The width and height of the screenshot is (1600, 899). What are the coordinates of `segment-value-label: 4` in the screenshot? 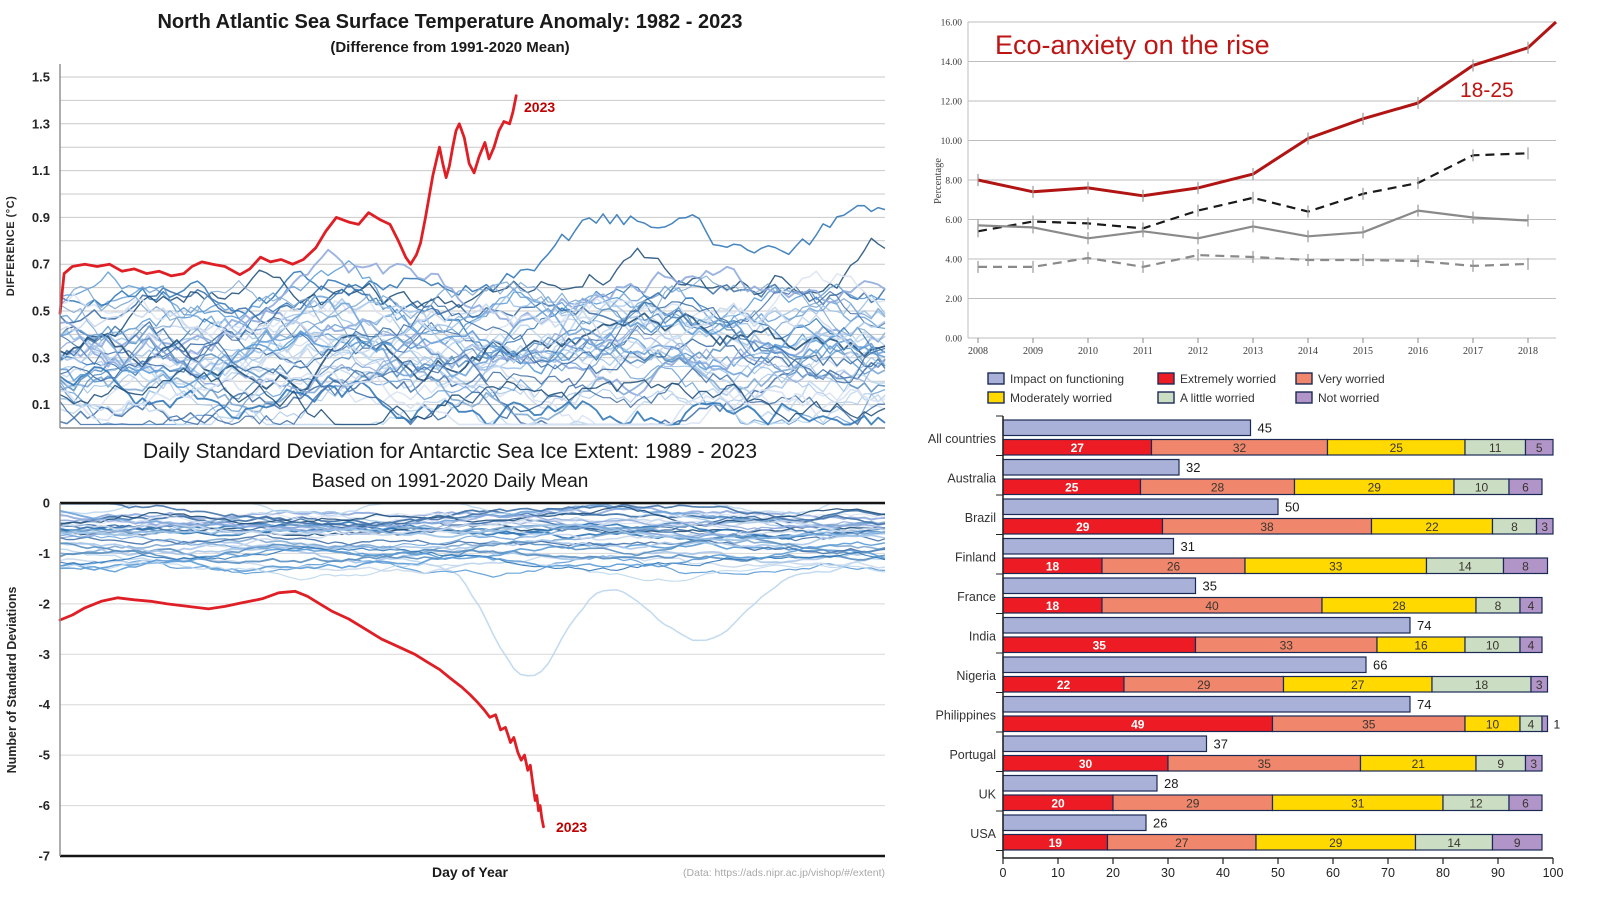 It's located at (1531, 606).